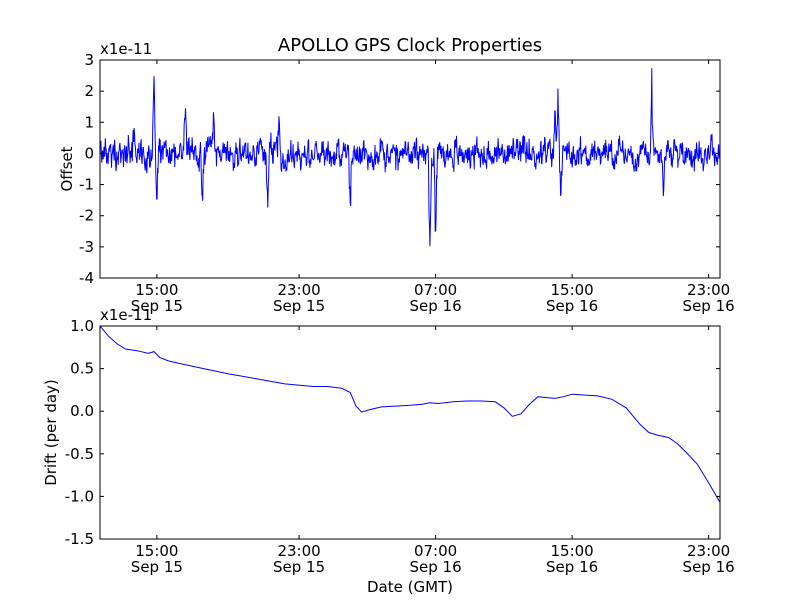  I want to click on y-tick-label: 0.5, so click(82, 369).